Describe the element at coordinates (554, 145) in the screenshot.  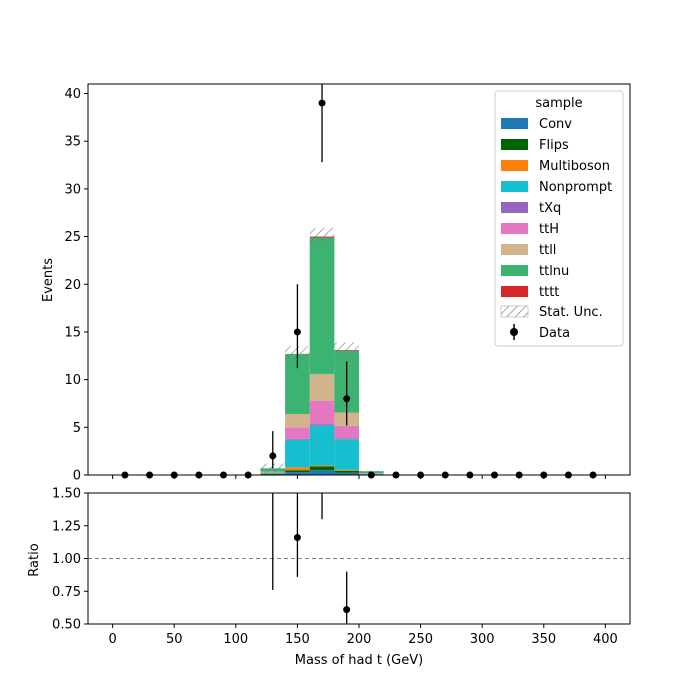
I see `legend-label-flips: Flips` at that location.